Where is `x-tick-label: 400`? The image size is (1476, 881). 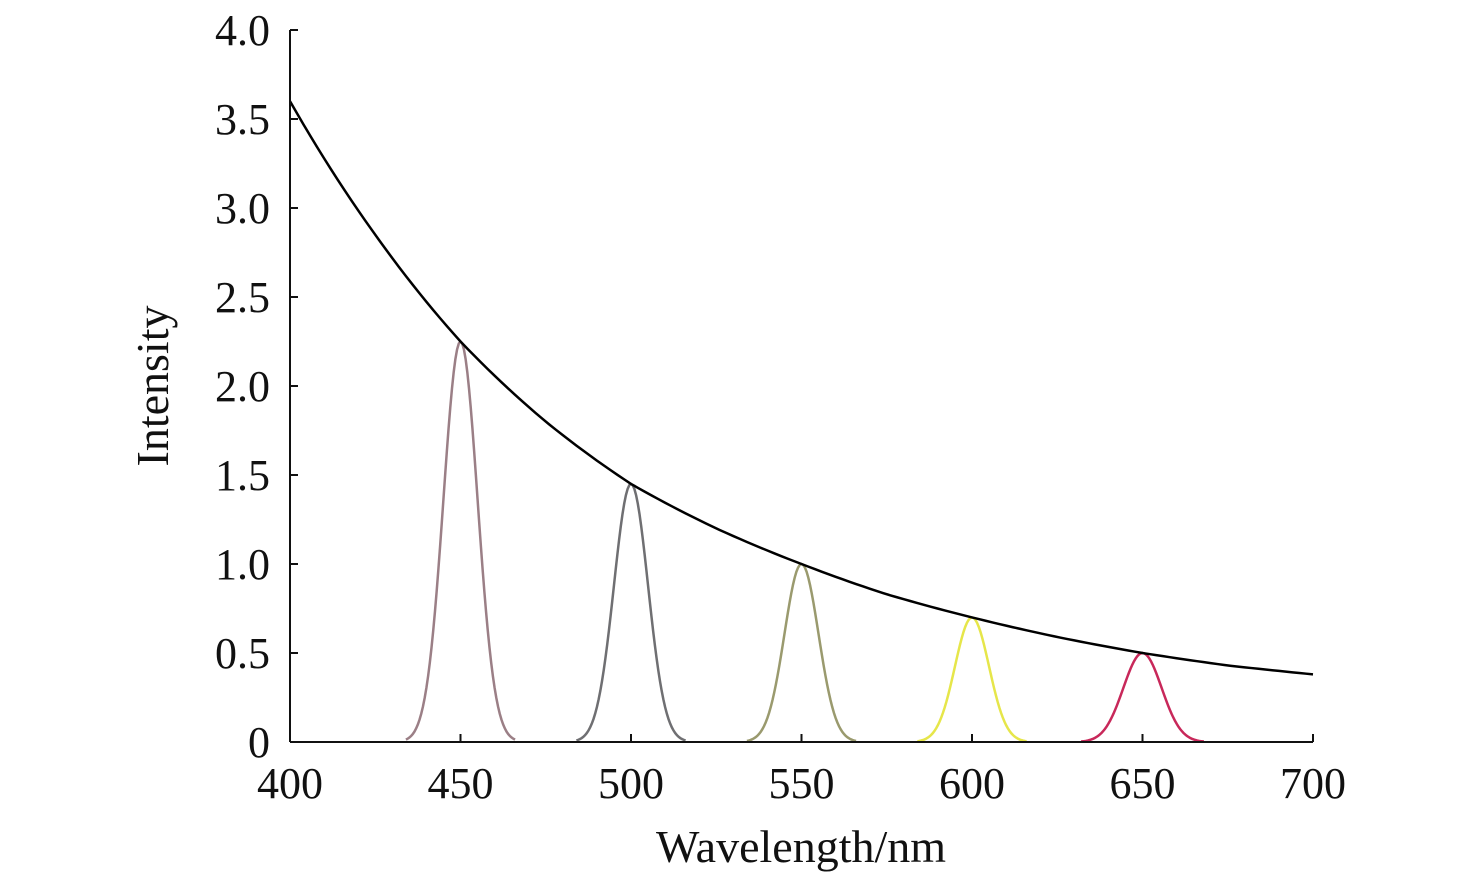 x-tick-label: 400 is located at coordinates (290, 783).